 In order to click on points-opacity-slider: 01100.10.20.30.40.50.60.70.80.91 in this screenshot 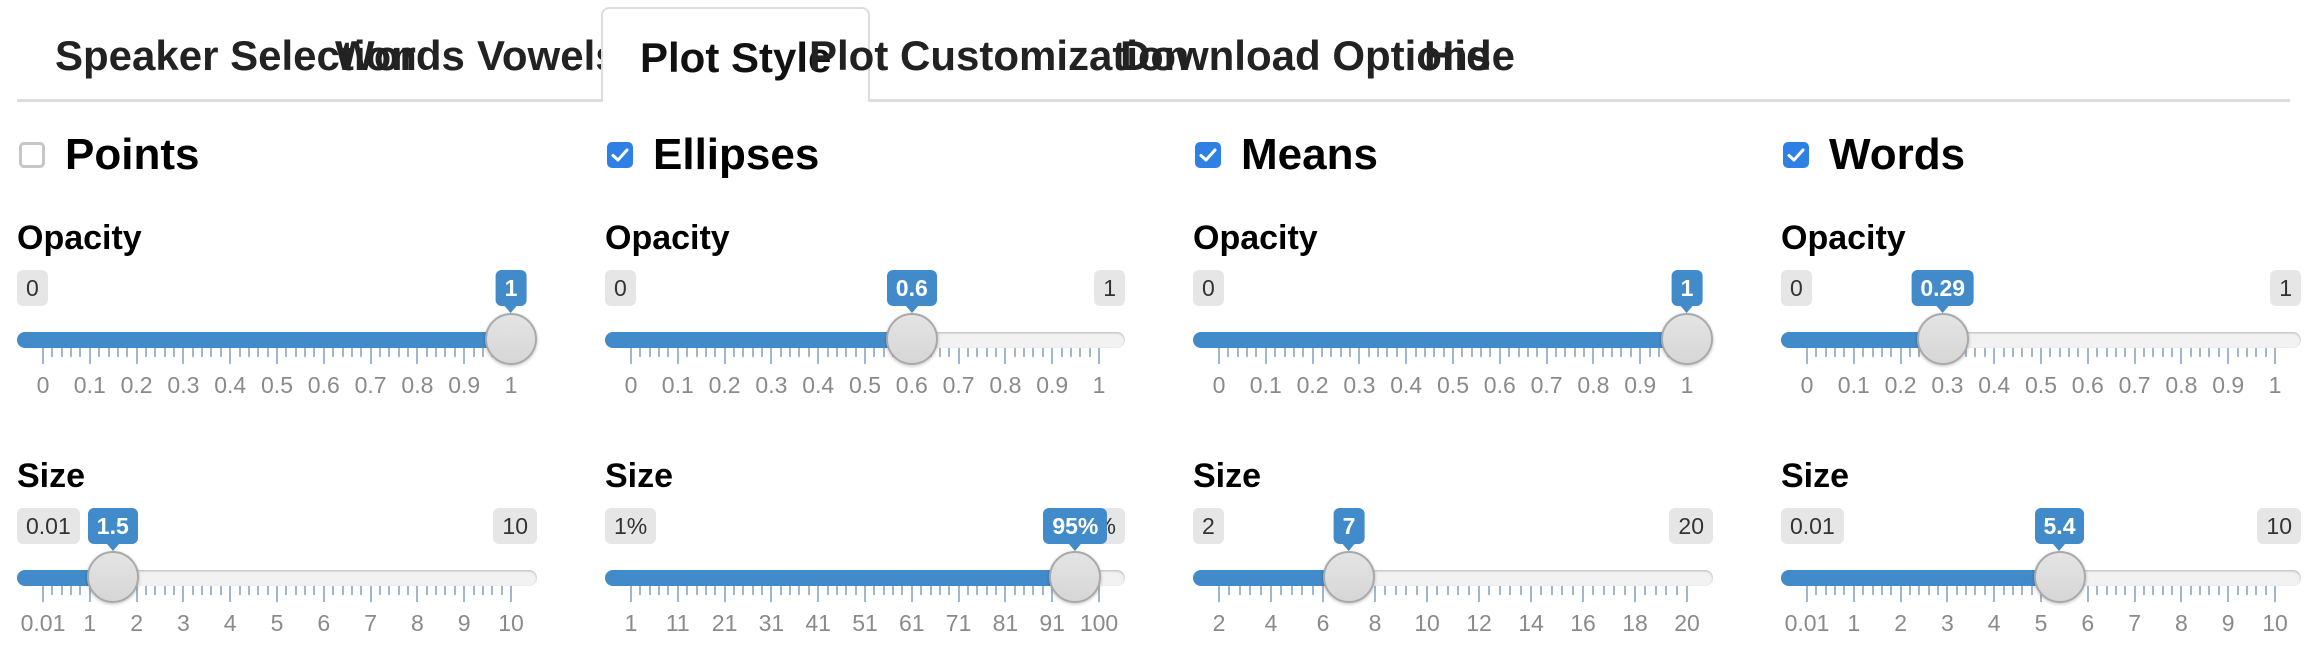, I will do `click(277, 335)`.